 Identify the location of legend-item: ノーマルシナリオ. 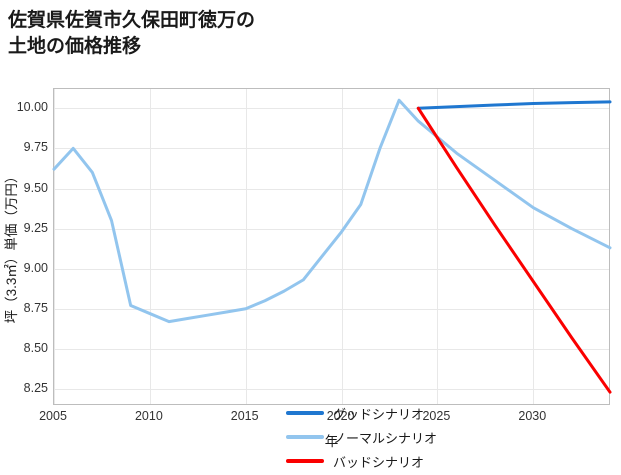
(393, 437).